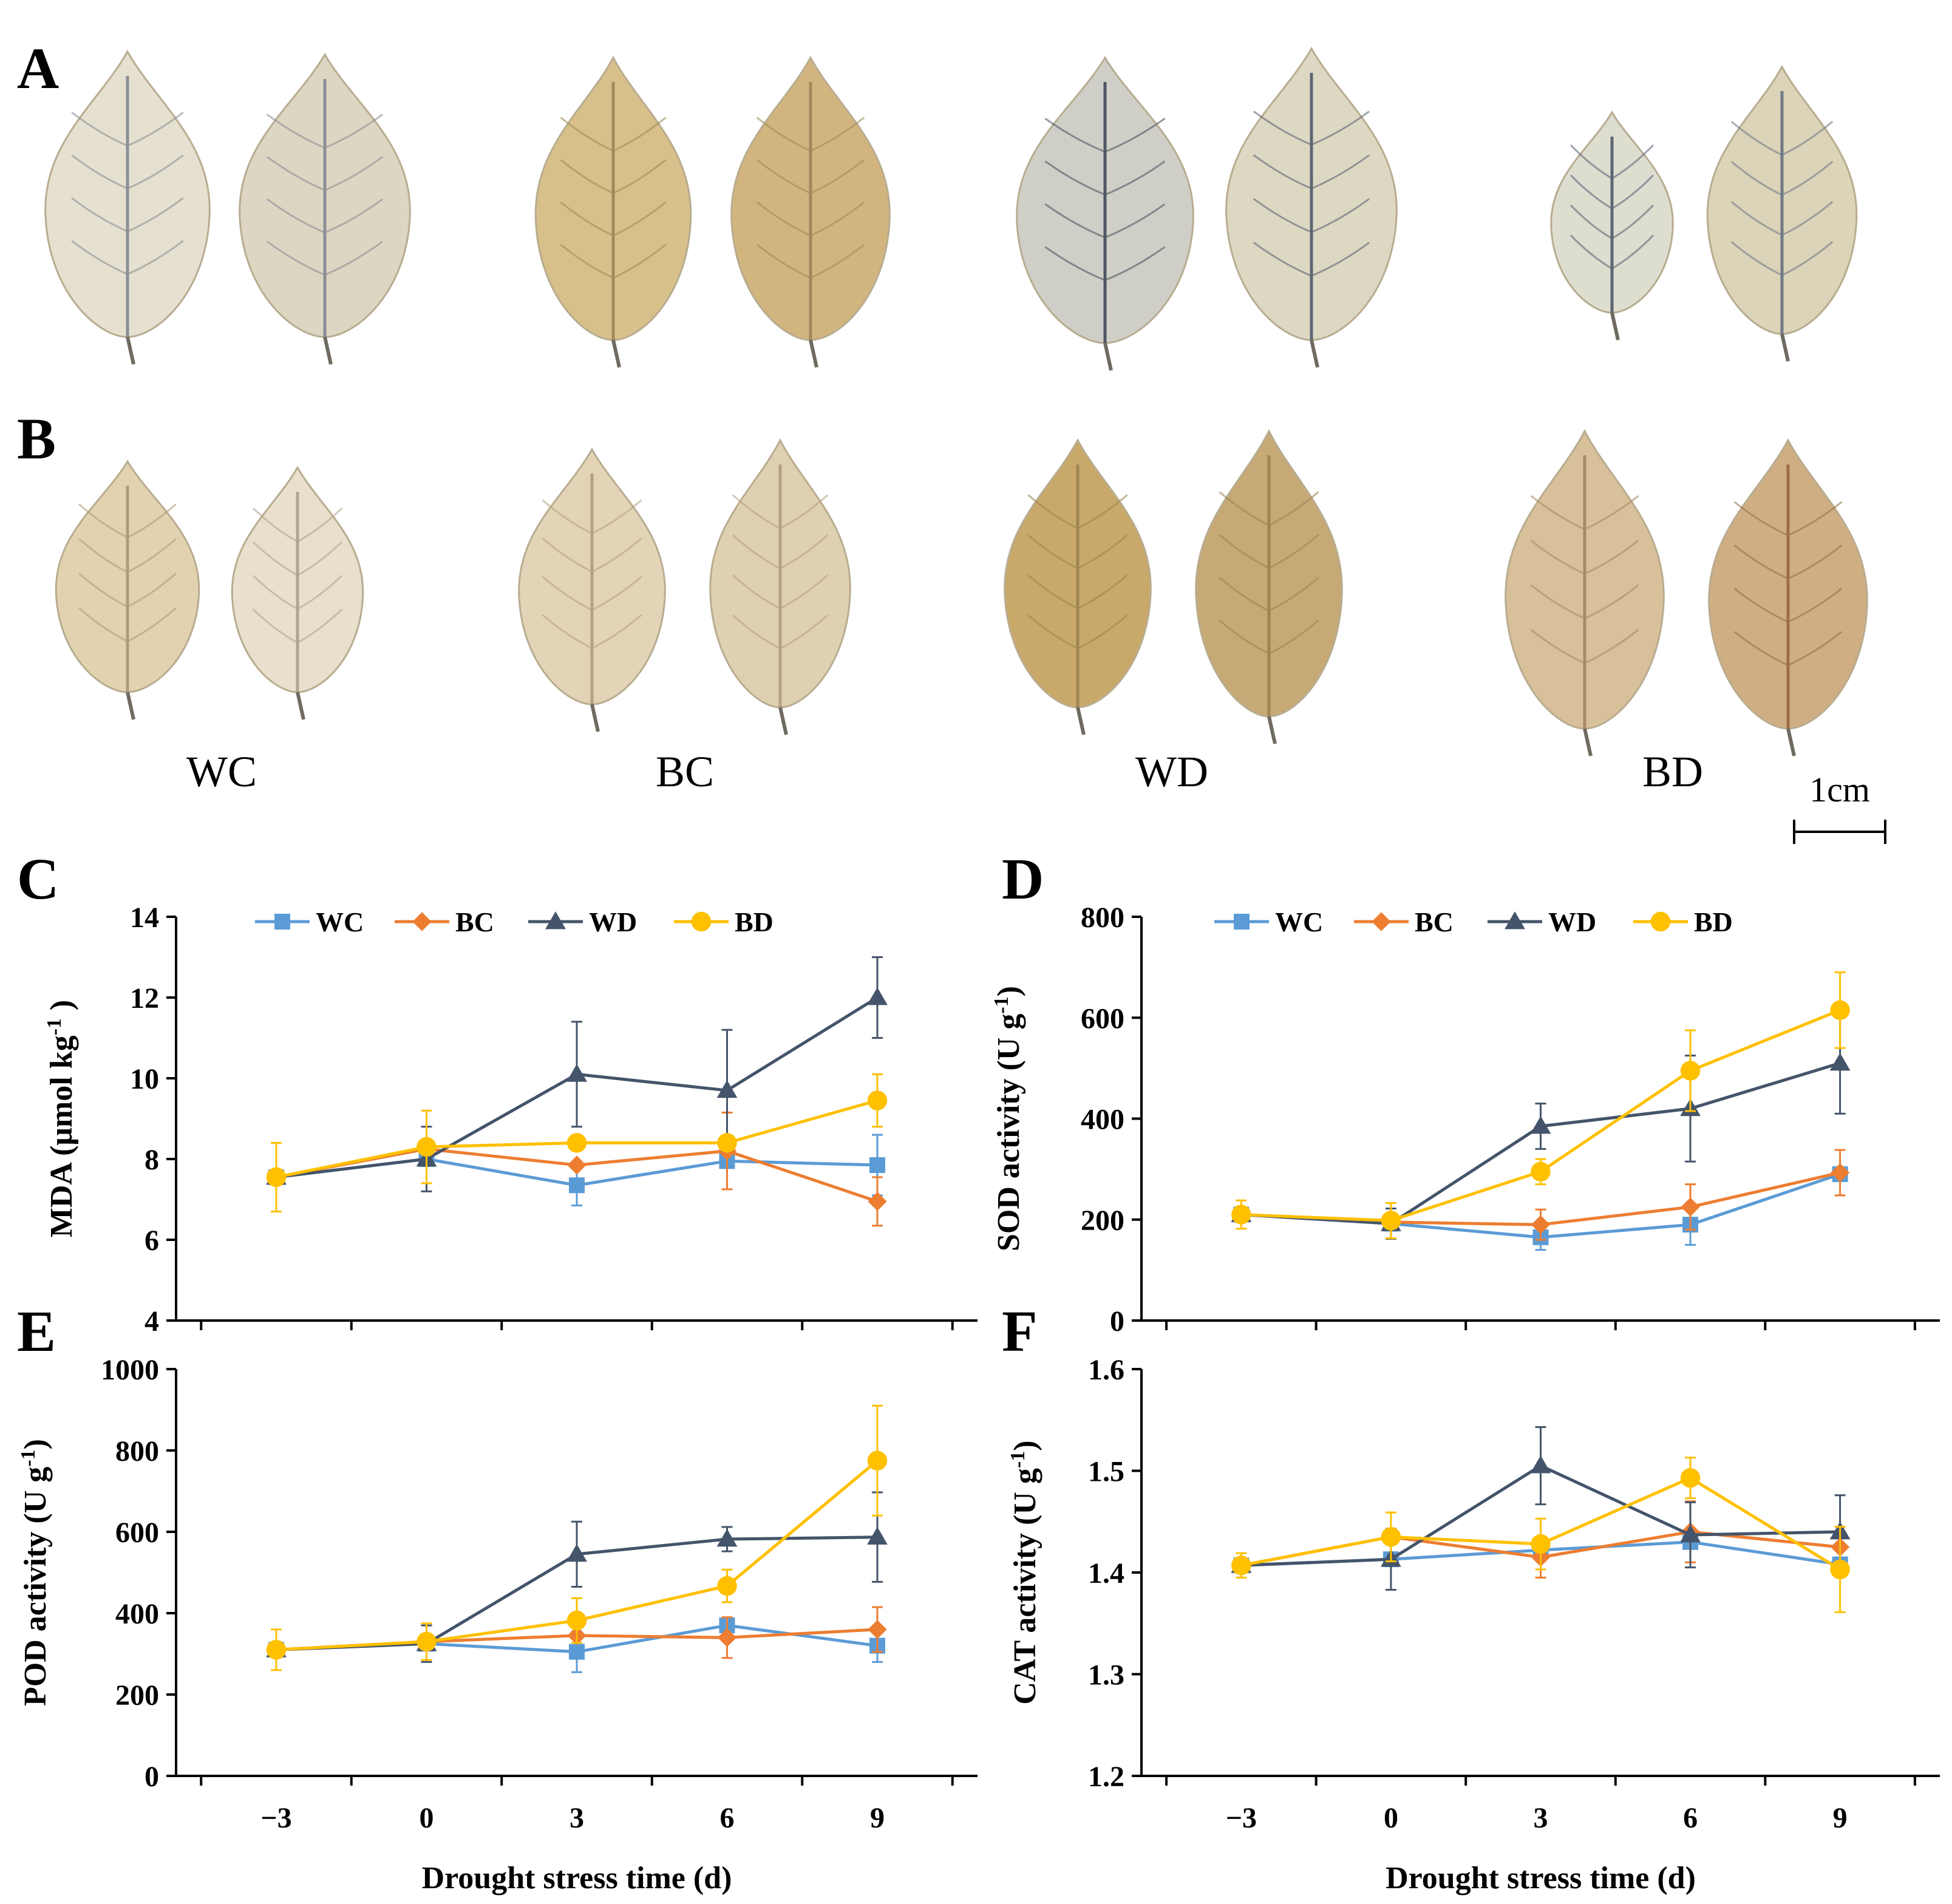 The width and height of the screenshot is (1952, 1904). What do you see at coordinates (422, 921) in the screenshot?
I see `chart-c-legend-marker-bc` at bounding box center [422, 921].